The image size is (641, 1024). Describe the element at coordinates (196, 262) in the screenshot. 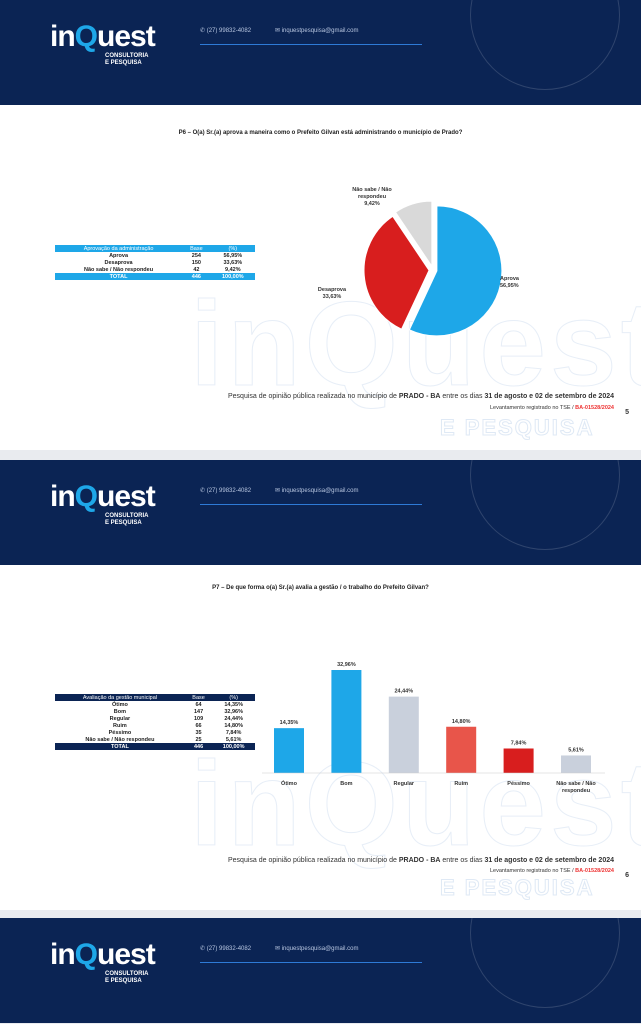

I see `table-cell: 150` at that location.